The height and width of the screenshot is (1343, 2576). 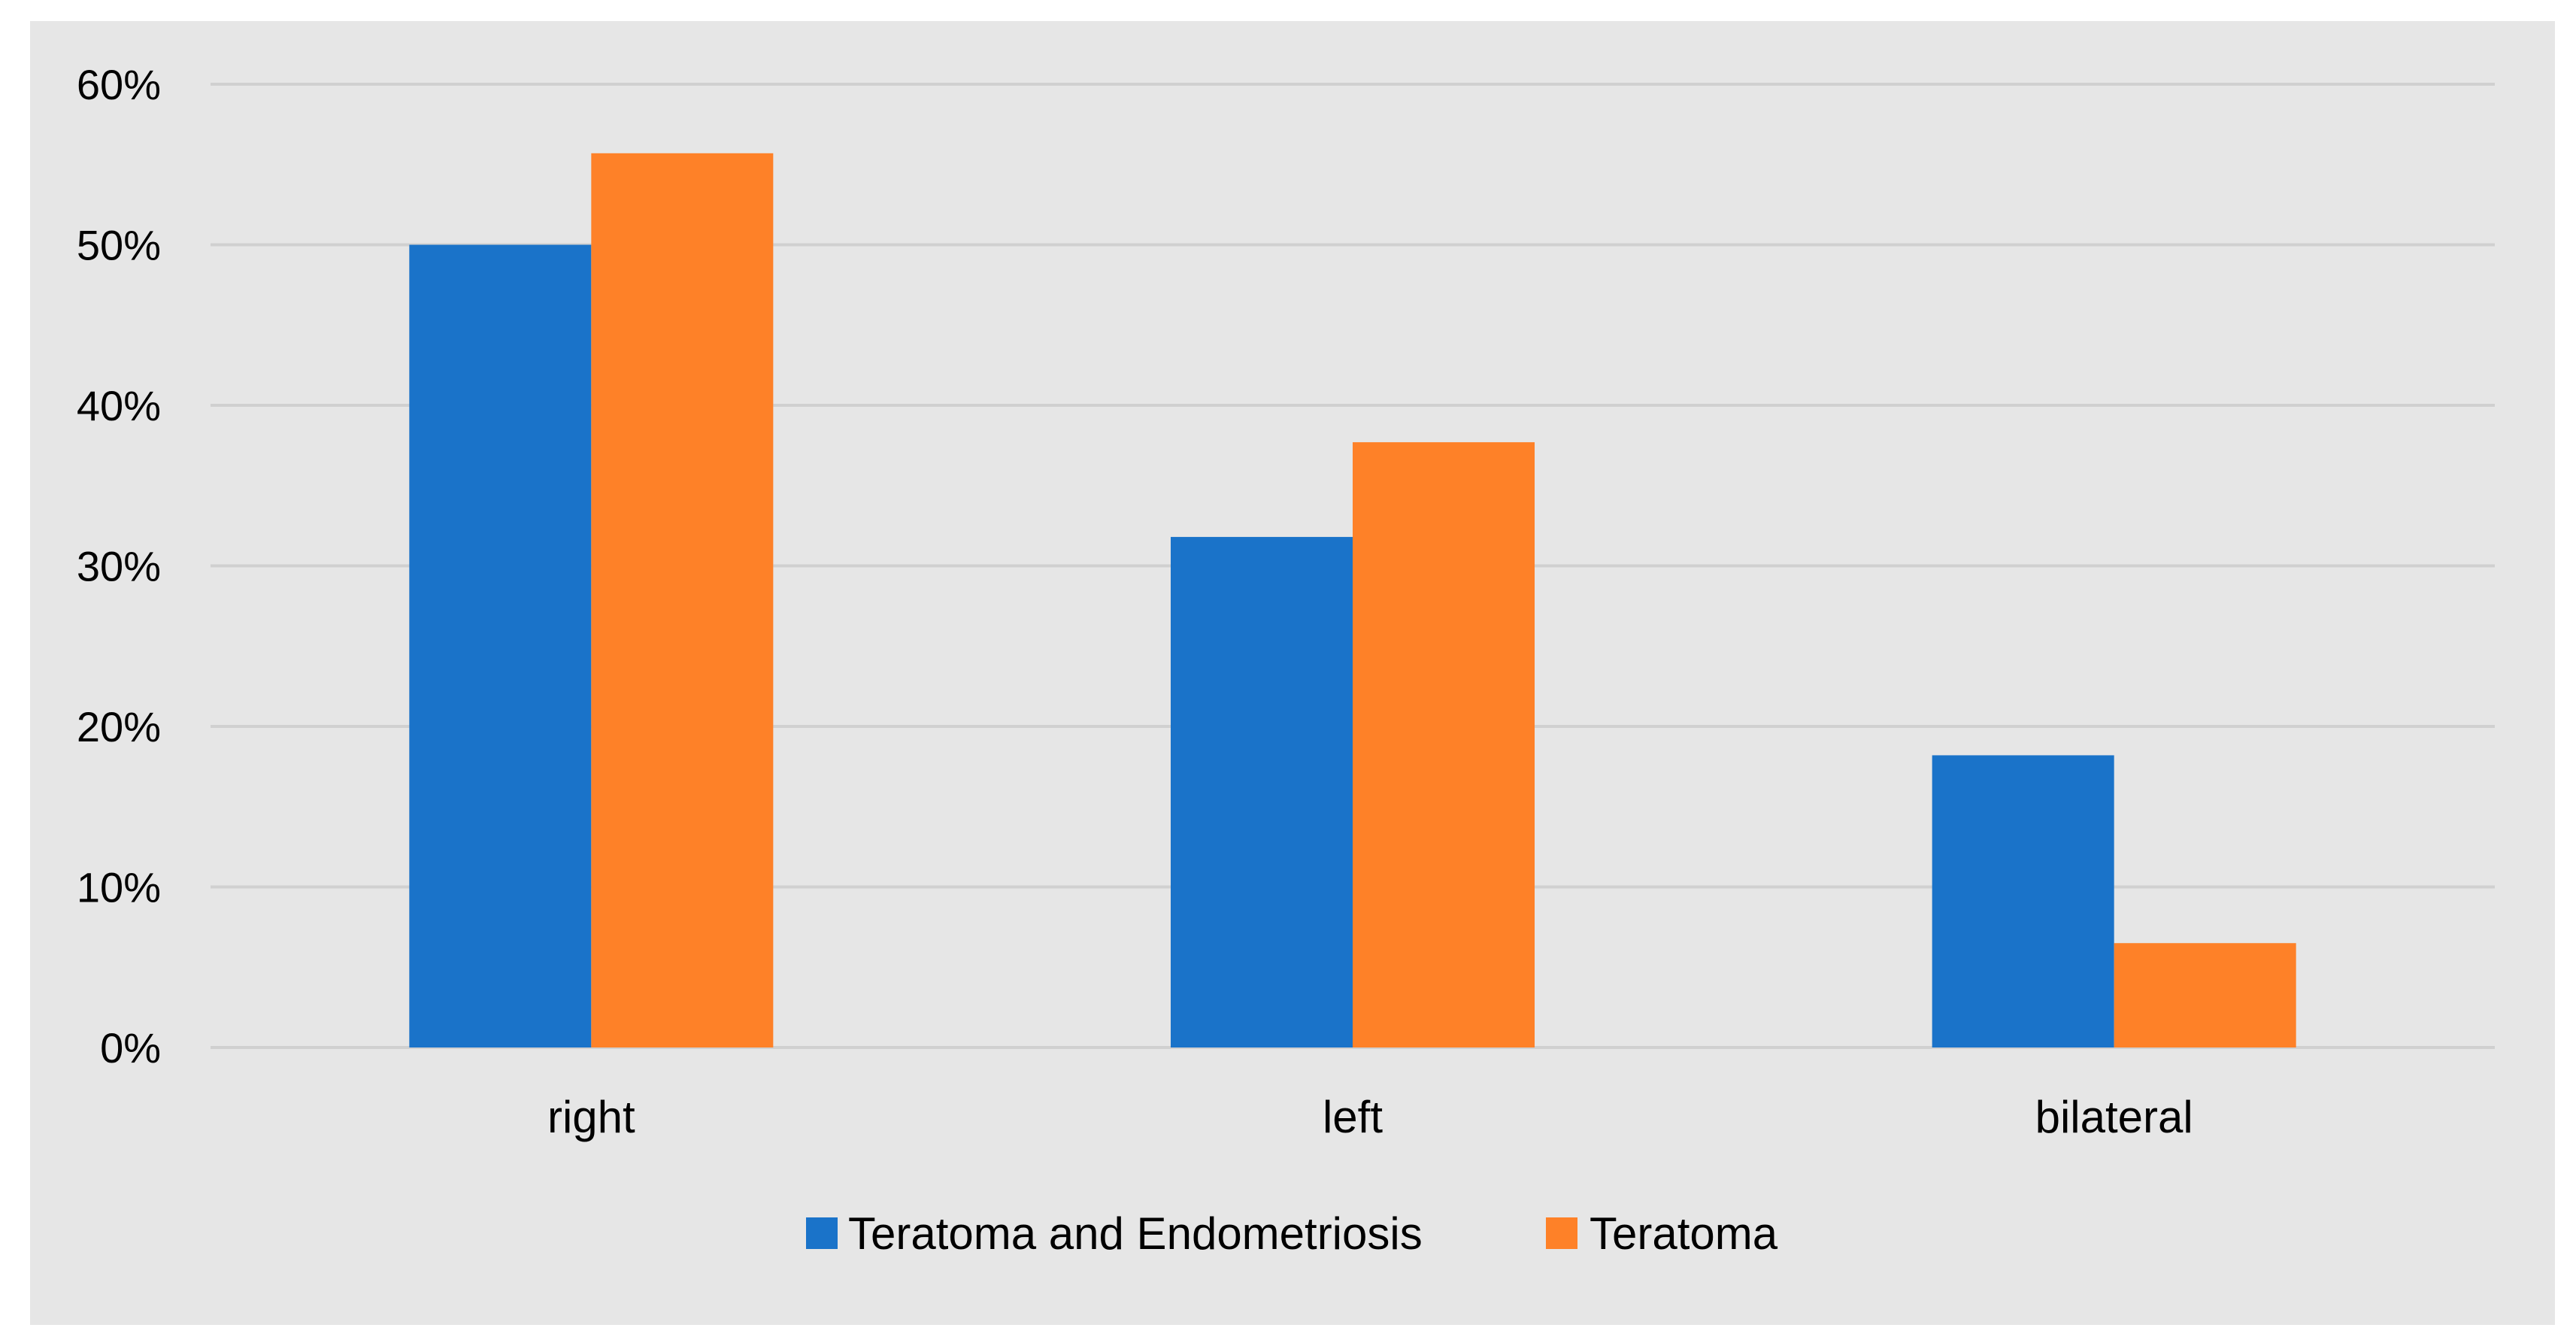 What do you see at coordinates (130, 1048) in the screenshot?
I see `y-tick-label: 0%` at bounding box center [130, 1048].